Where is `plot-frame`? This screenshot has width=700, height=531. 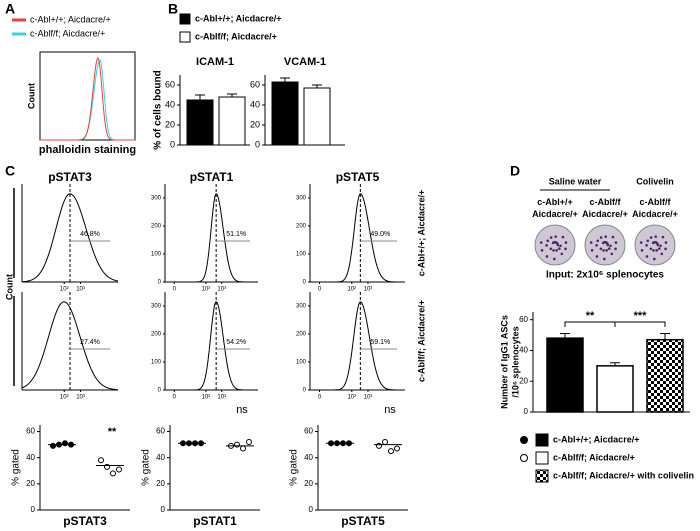
plot-frame is located at coordinates (87, 96).